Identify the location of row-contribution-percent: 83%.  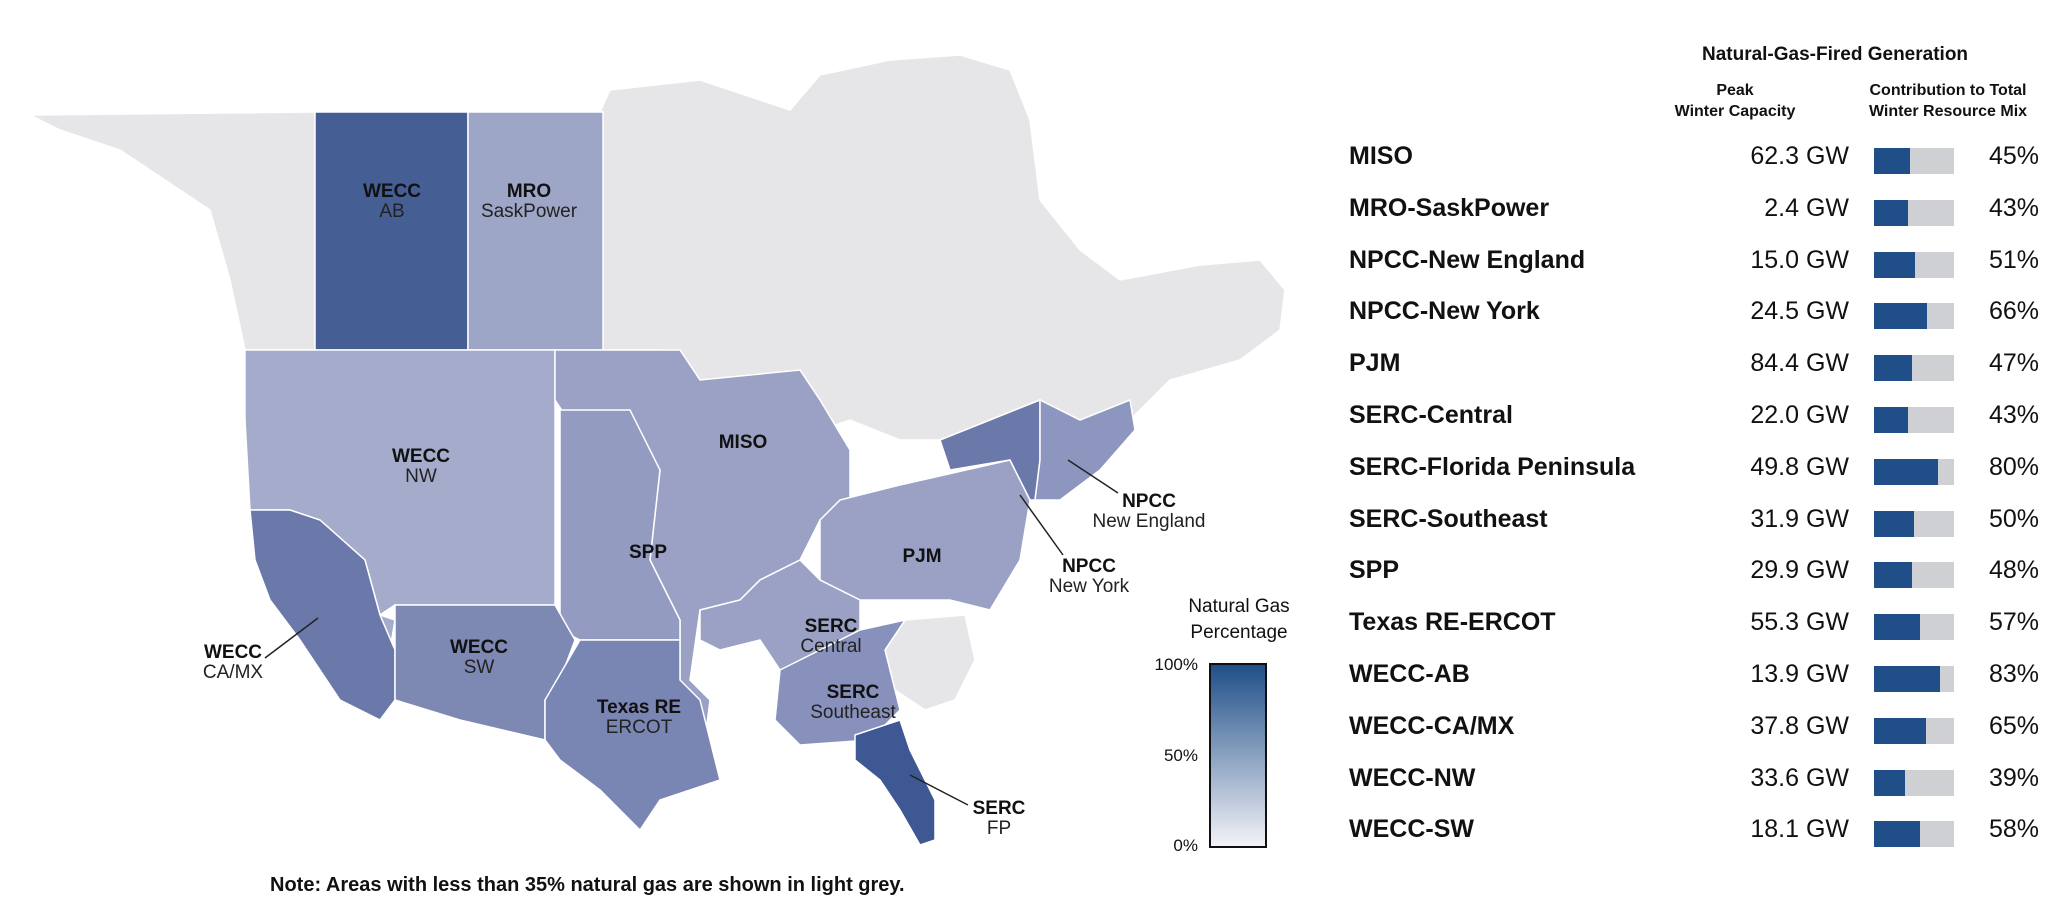
(2013, 674).